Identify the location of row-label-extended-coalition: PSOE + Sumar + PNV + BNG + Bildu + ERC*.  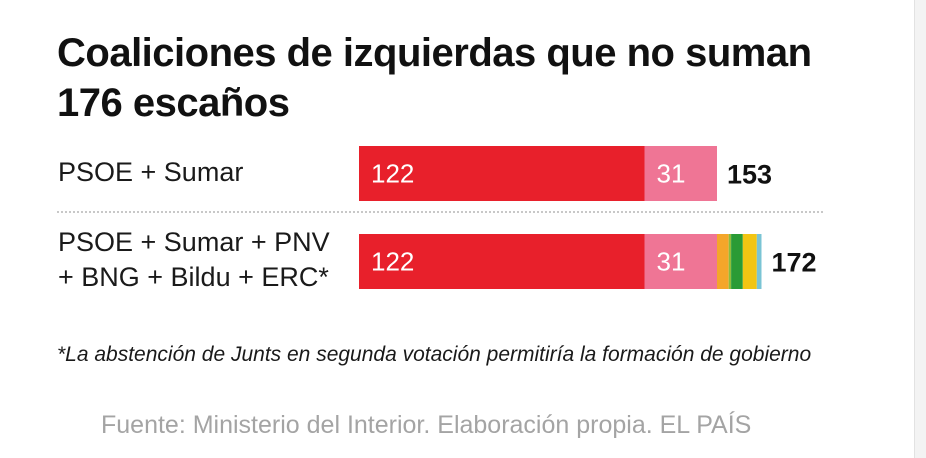
(208, 260).